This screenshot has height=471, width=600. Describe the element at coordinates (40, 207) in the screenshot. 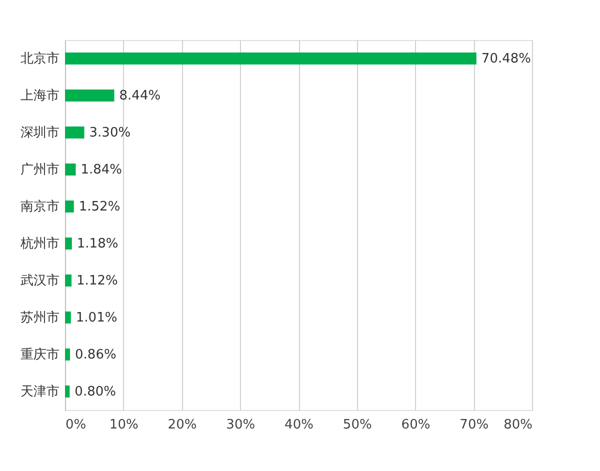

I see `y-tick-label: 南京市` at that location.